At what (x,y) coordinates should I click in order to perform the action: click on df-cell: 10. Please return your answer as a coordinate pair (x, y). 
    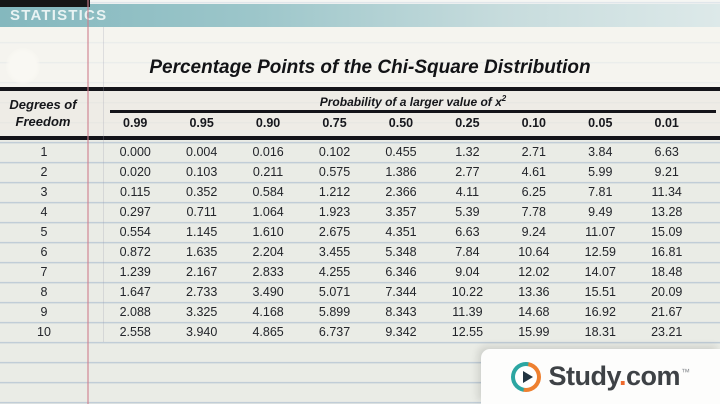
    Looking at the image, I should click on (44, 332).